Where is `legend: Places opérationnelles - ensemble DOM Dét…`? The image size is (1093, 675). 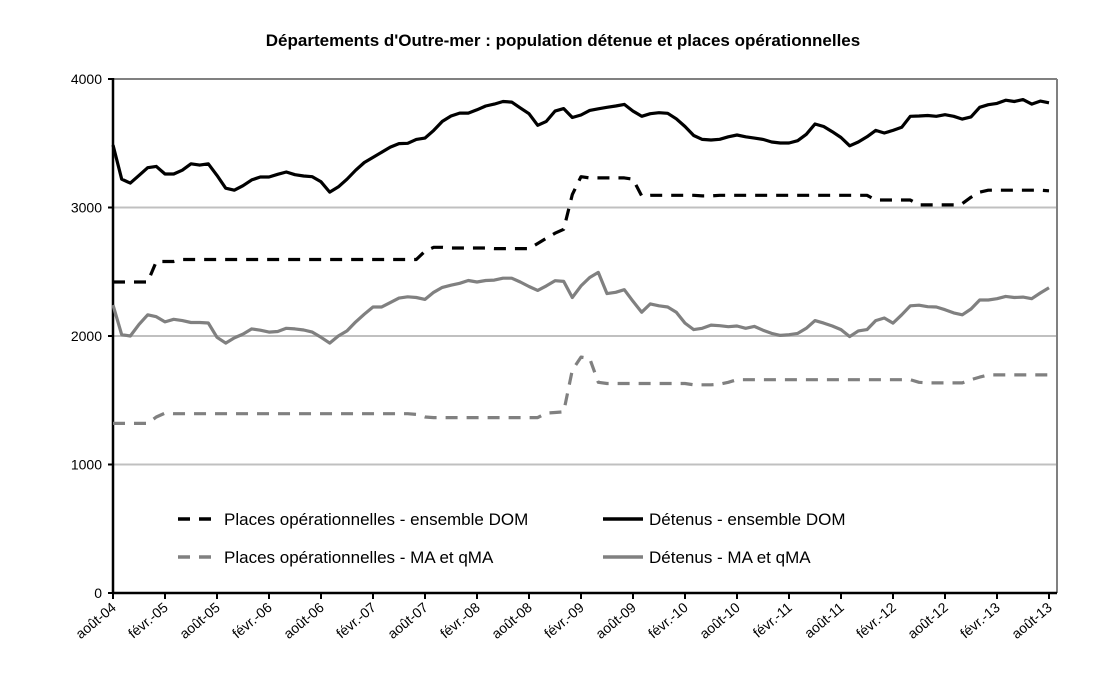
legend: Places opérationnelles - ensemble DOM Dét… is located at coordinates (512, 538).